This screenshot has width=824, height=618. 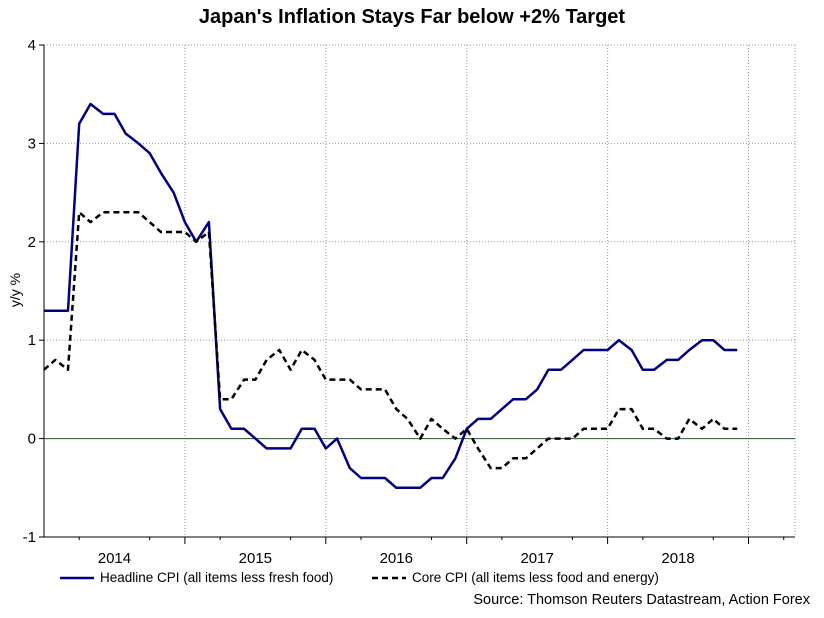 I want to click on legend-swatch-headline, so click(x=77, y=577).